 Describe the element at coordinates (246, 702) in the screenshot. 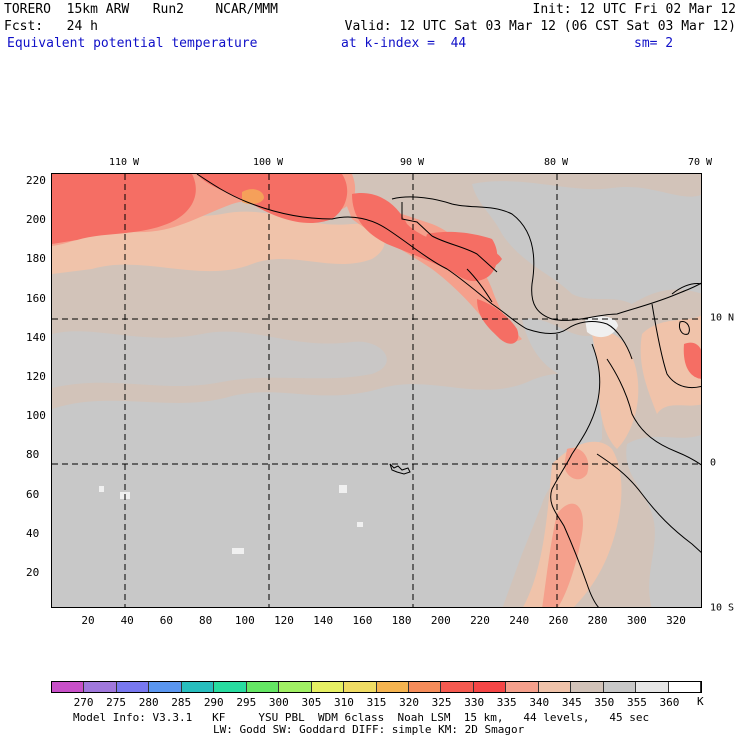

I see `colorbar-label: 295` at that location.